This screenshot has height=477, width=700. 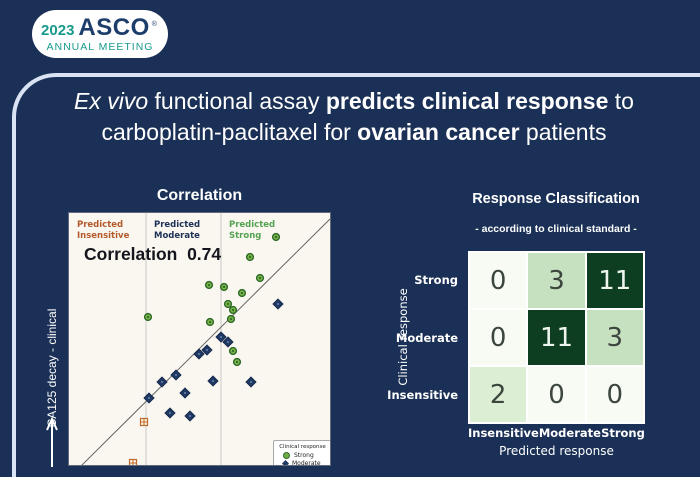 What do you see at coordinates (199, 195) in the screenshot?
I see `scatter-title: Correlation` at bounding box center [199, 195].